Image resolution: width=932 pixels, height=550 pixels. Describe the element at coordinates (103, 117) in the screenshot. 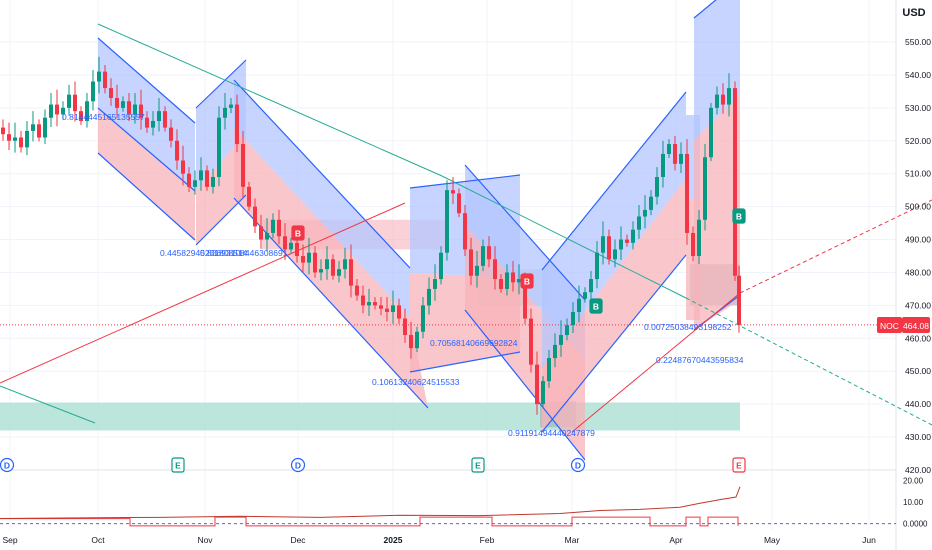

I see `channel-ratio-label: 0.8144445165135557` at that location.